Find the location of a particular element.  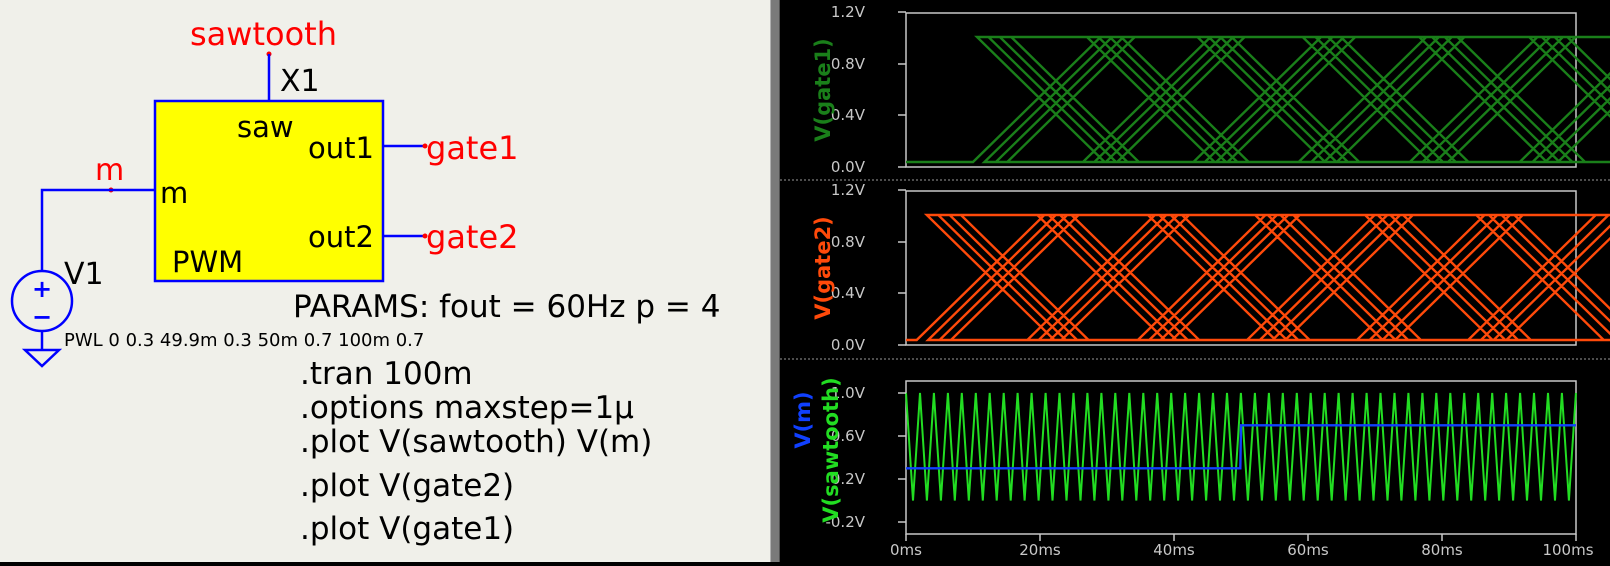

trace-label-gate1: V(gate1) is located at coordinates (823, 90).